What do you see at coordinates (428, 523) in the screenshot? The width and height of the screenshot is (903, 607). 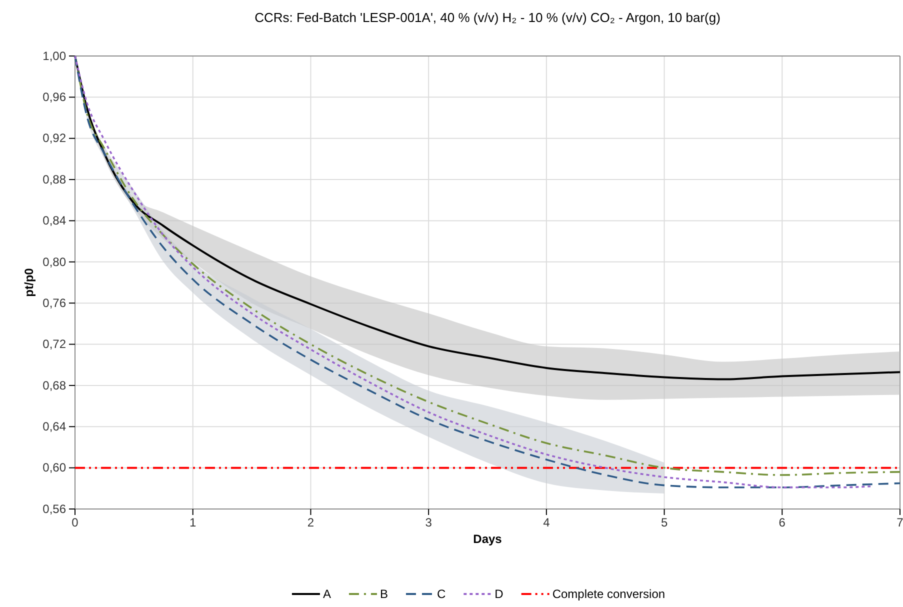 I see `x-tick-label: 3` at bounding box center [428, 523].